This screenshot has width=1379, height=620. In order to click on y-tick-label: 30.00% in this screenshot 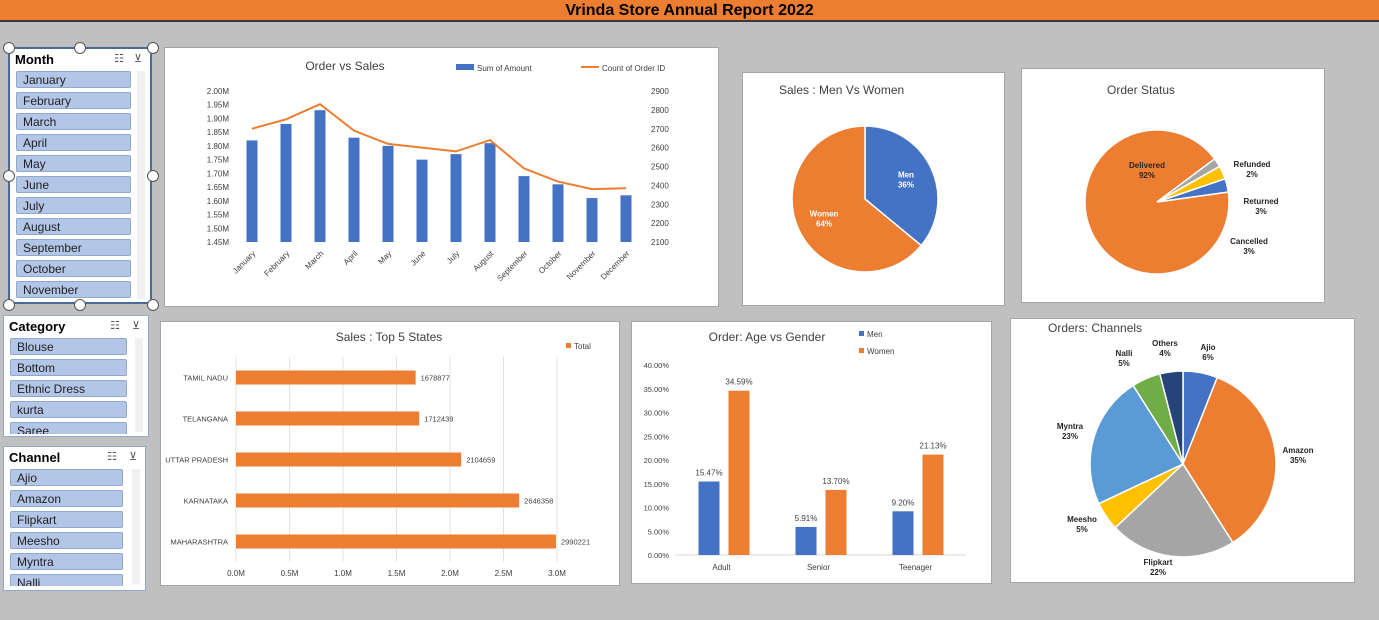, I will do `click(657, 413)`.